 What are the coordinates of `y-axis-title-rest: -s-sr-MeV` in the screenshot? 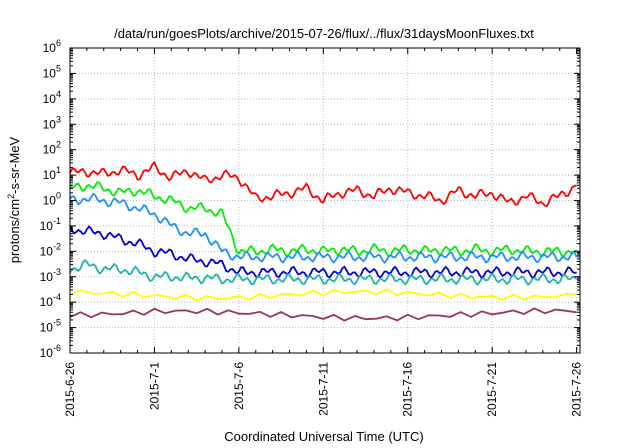 It's located at (14, 164).